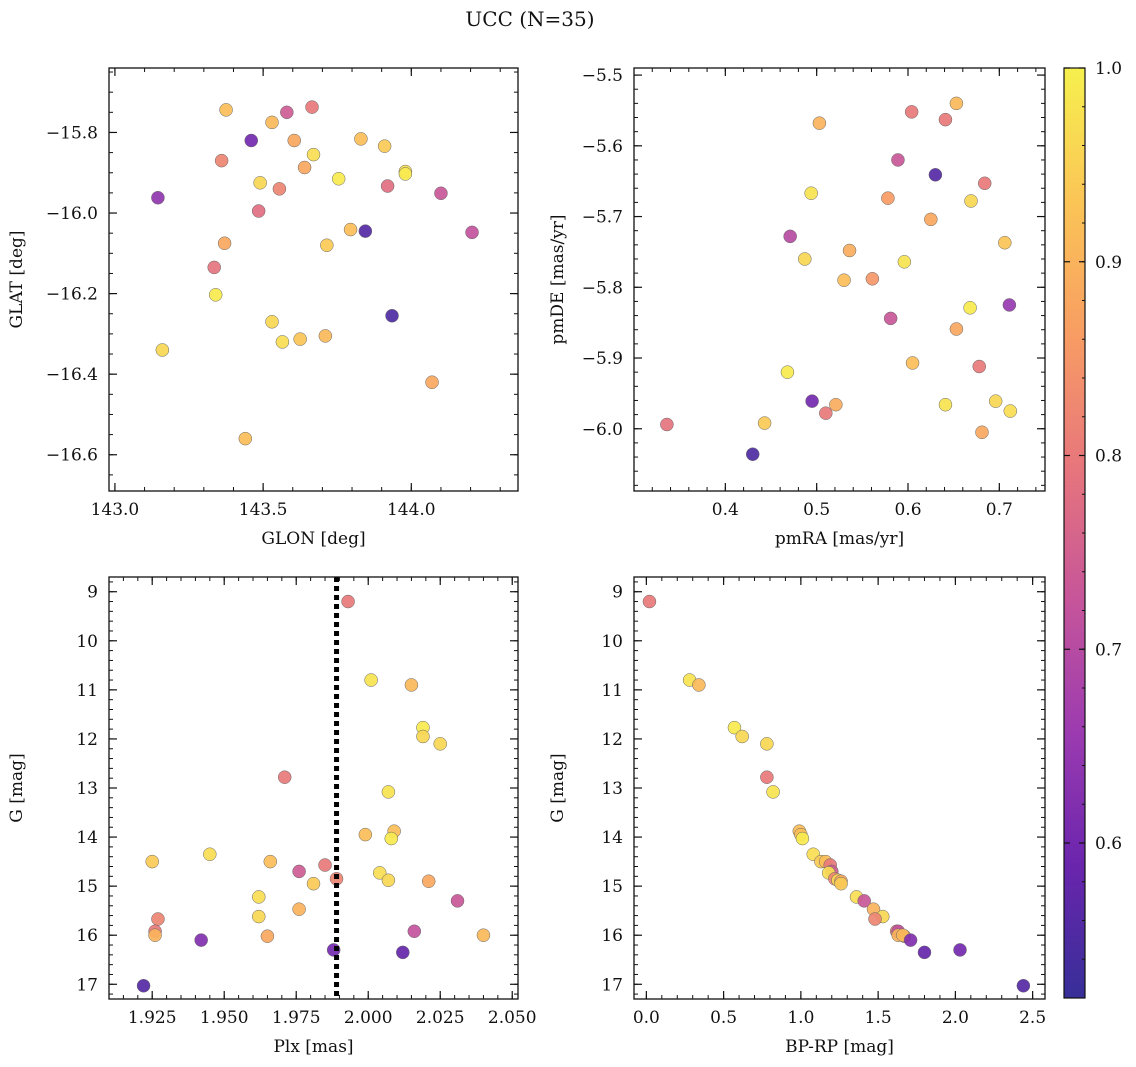  I want to click on colorbar-tick-label: 0.6, so click(1108, 844).